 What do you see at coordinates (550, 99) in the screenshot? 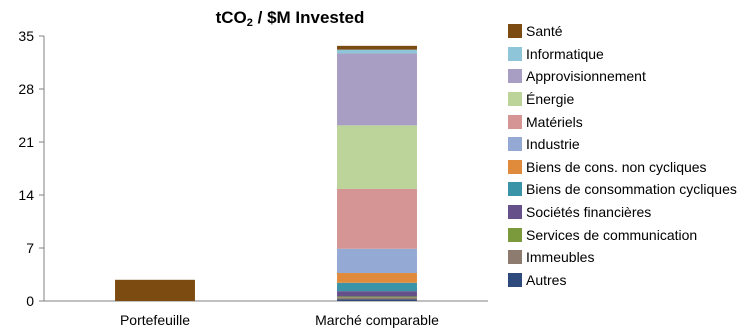
I see `legend-label: Énergie` at bounding box center [550, 99].